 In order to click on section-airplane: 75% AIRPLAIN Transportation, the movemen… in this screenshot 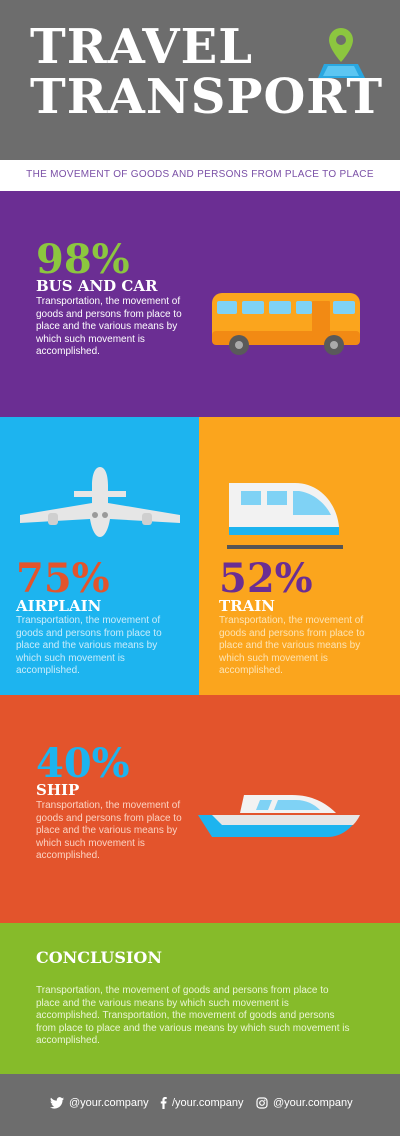, I will do `click(99, 556)`.